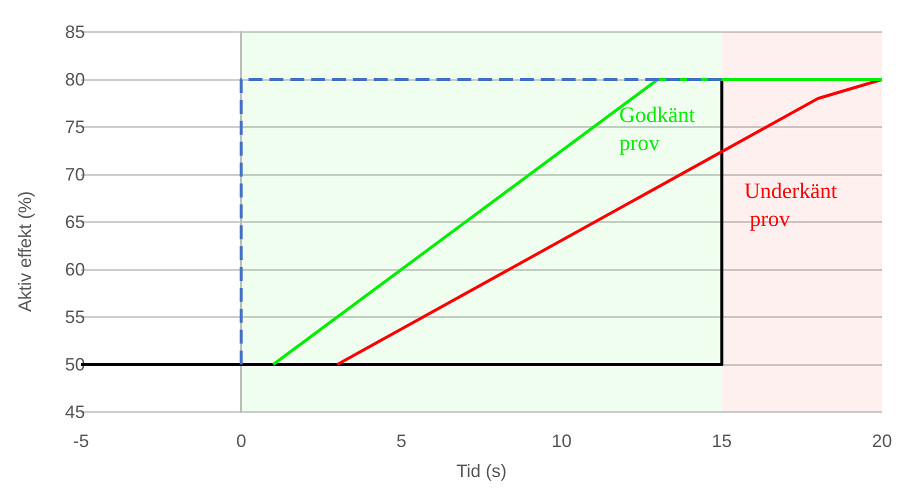 The image size is (906, 503). I want to click on x-tick-label: -5, so click(81, 441).